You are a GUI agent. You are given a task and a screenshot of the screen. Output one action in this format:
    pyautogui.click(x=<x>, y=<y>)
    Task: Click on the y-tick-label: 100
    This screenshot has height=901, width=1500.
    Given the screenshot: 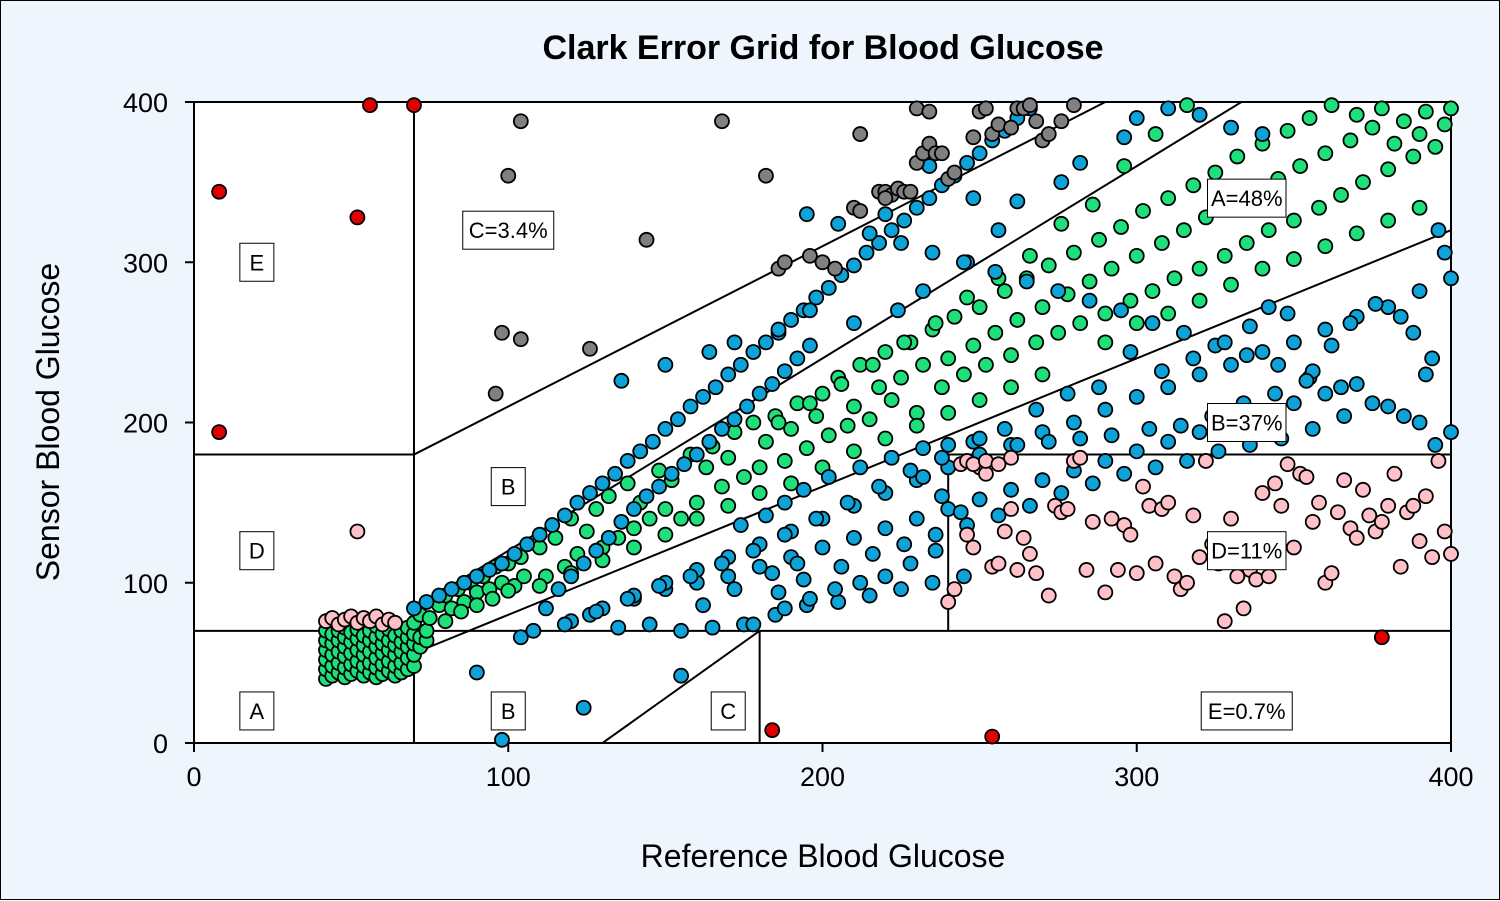 What is the action you would take?
    pyautogui.click(x=145, y=584)
    